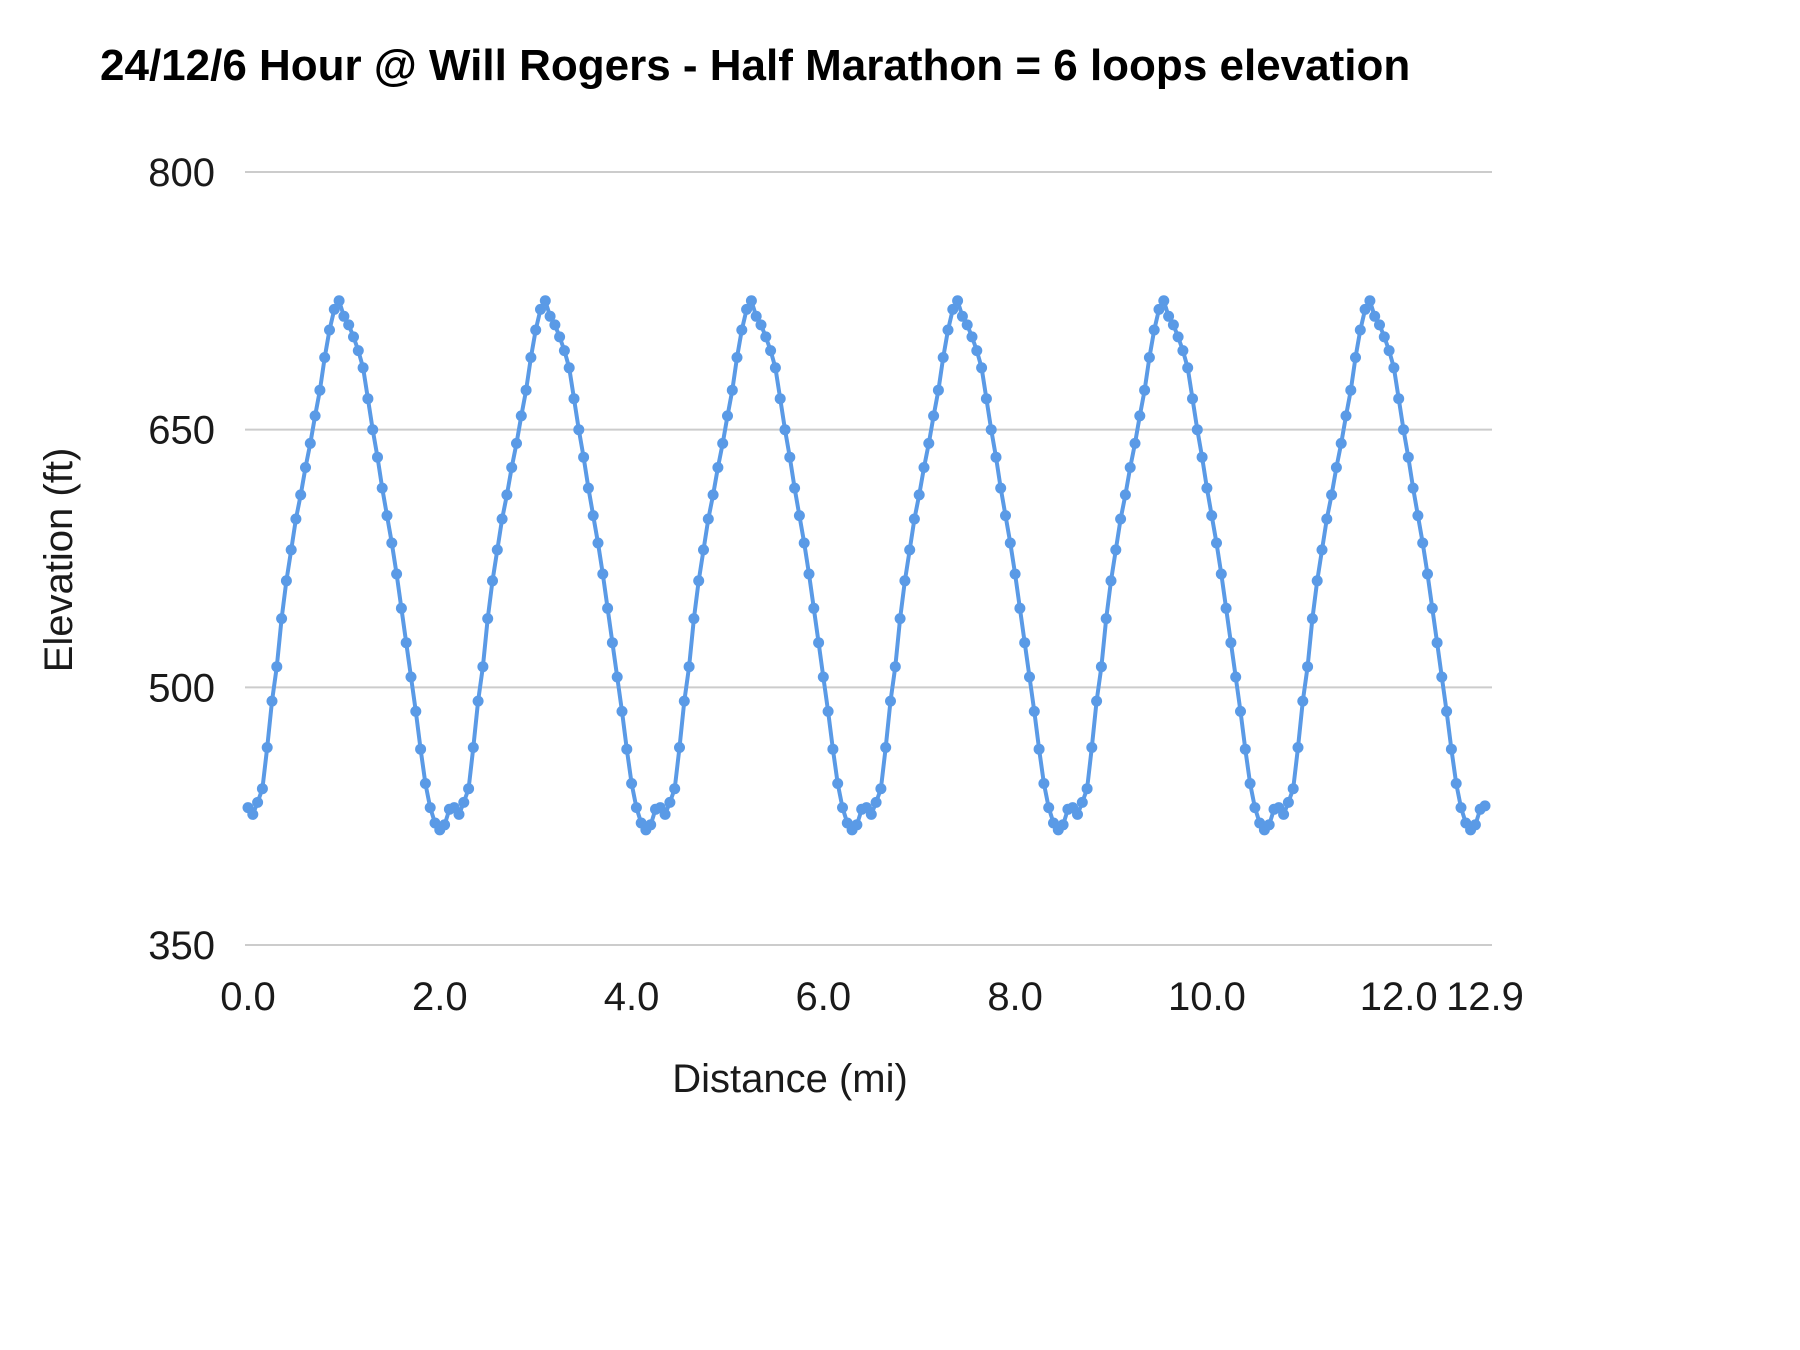 The width and height of the screenshot is (1800, 1350). I want to click on y-axis-tick-labels: 350 500 650 800, so click(181, 559).